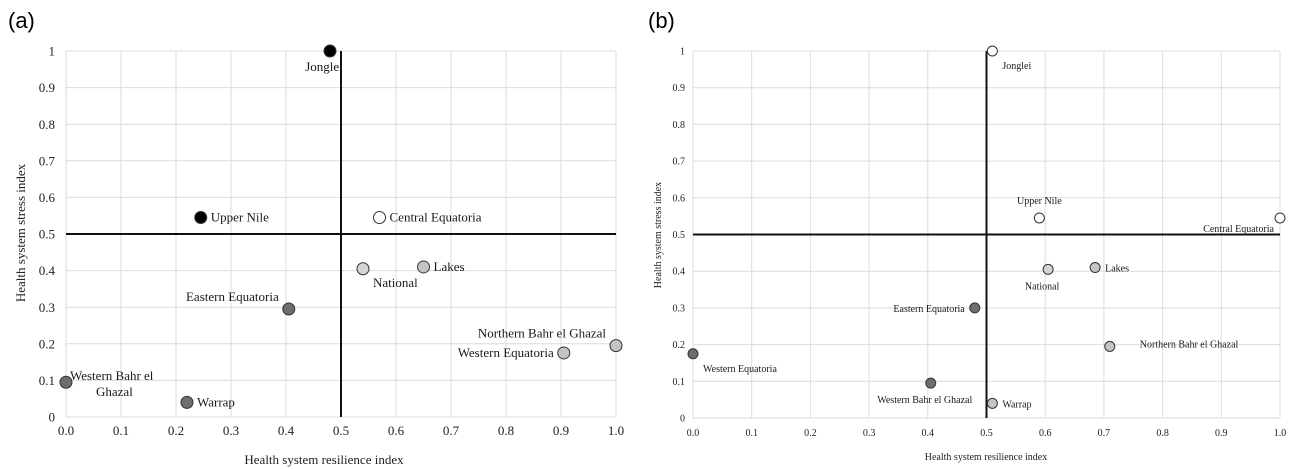 This screenshot has height=469, width=1295. Describe the element at coordinates (1238, 229) in the screenshot. I see `panel-b-point-label: Central Equatoria` at that location.